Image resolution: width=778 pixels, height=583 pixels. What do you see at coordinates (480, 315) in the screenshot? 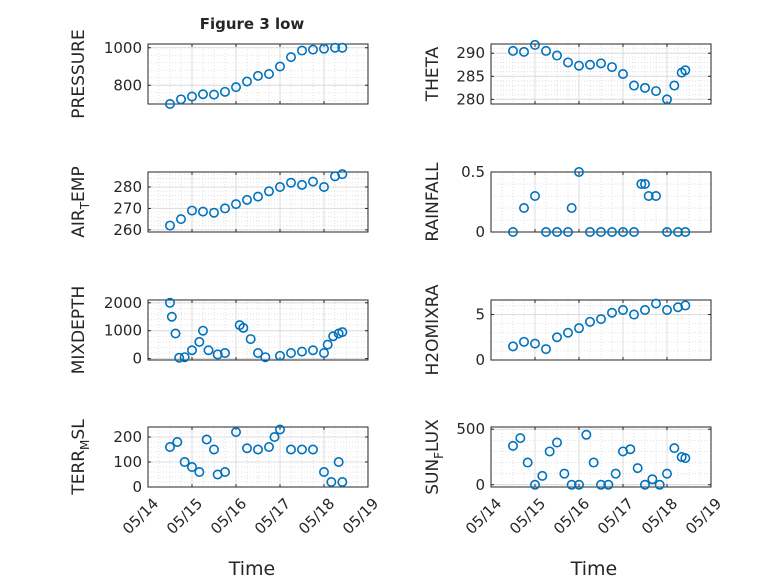
I see `y-tick-label: 5` at bounding box center [480, 315].